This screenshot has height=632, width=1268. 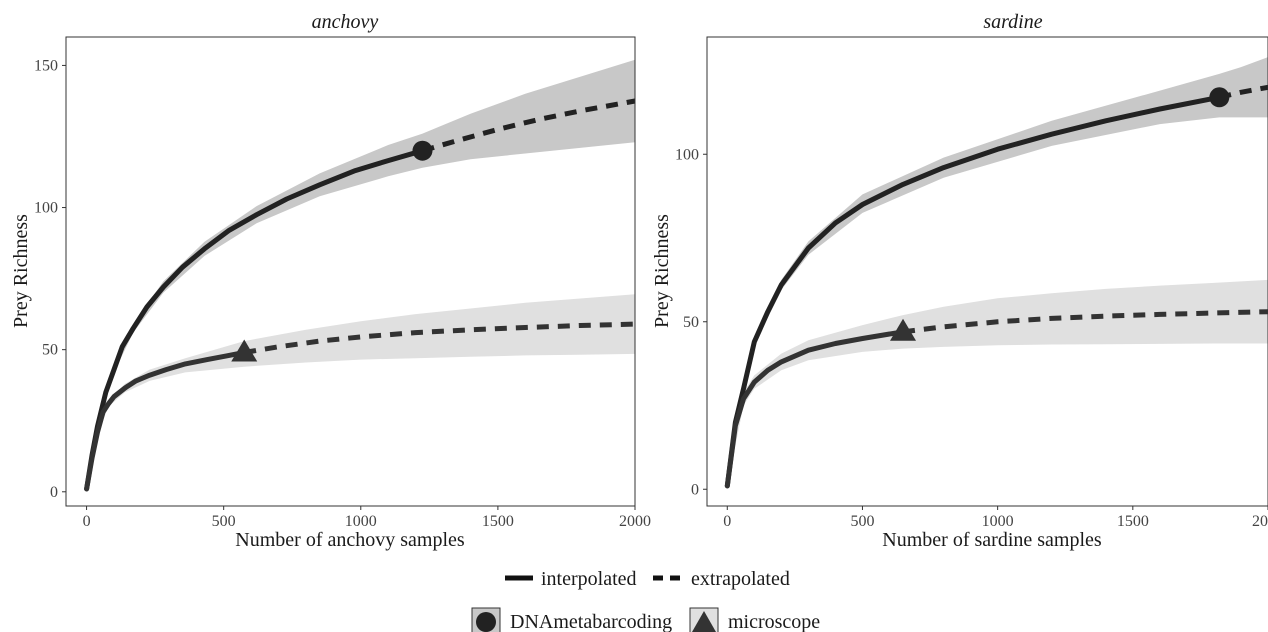 I want to click on interpolated-line-dnametabarcoding, so click(x=254, y=320).